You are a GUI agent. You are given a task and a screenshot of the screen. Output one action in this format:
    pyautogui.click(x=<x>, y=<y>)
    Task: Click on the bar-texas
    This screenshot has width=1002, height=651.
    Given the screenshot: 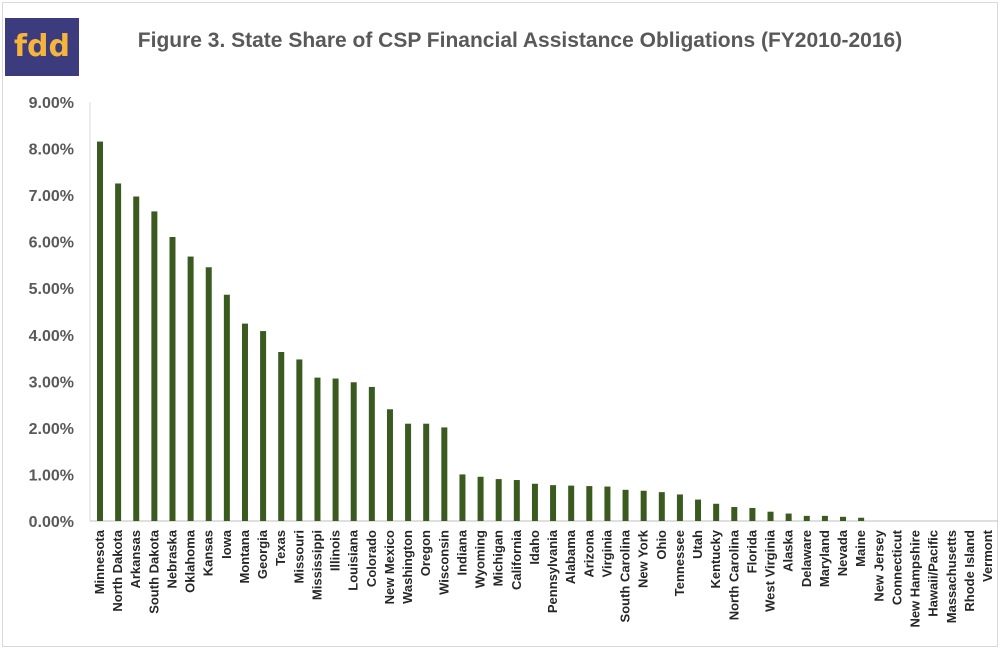 What is the action you would take?
    pyautogui.click(x=281, y=436)
    